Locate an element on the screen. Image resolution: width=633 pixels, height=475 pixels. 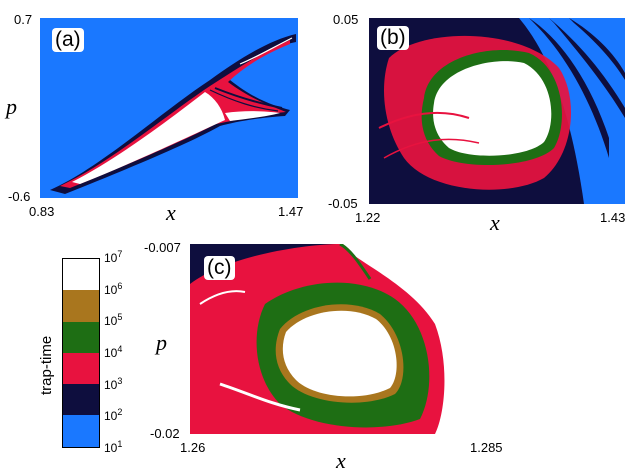
panel-b-xlabel: x is located at coordinates (495, 222).